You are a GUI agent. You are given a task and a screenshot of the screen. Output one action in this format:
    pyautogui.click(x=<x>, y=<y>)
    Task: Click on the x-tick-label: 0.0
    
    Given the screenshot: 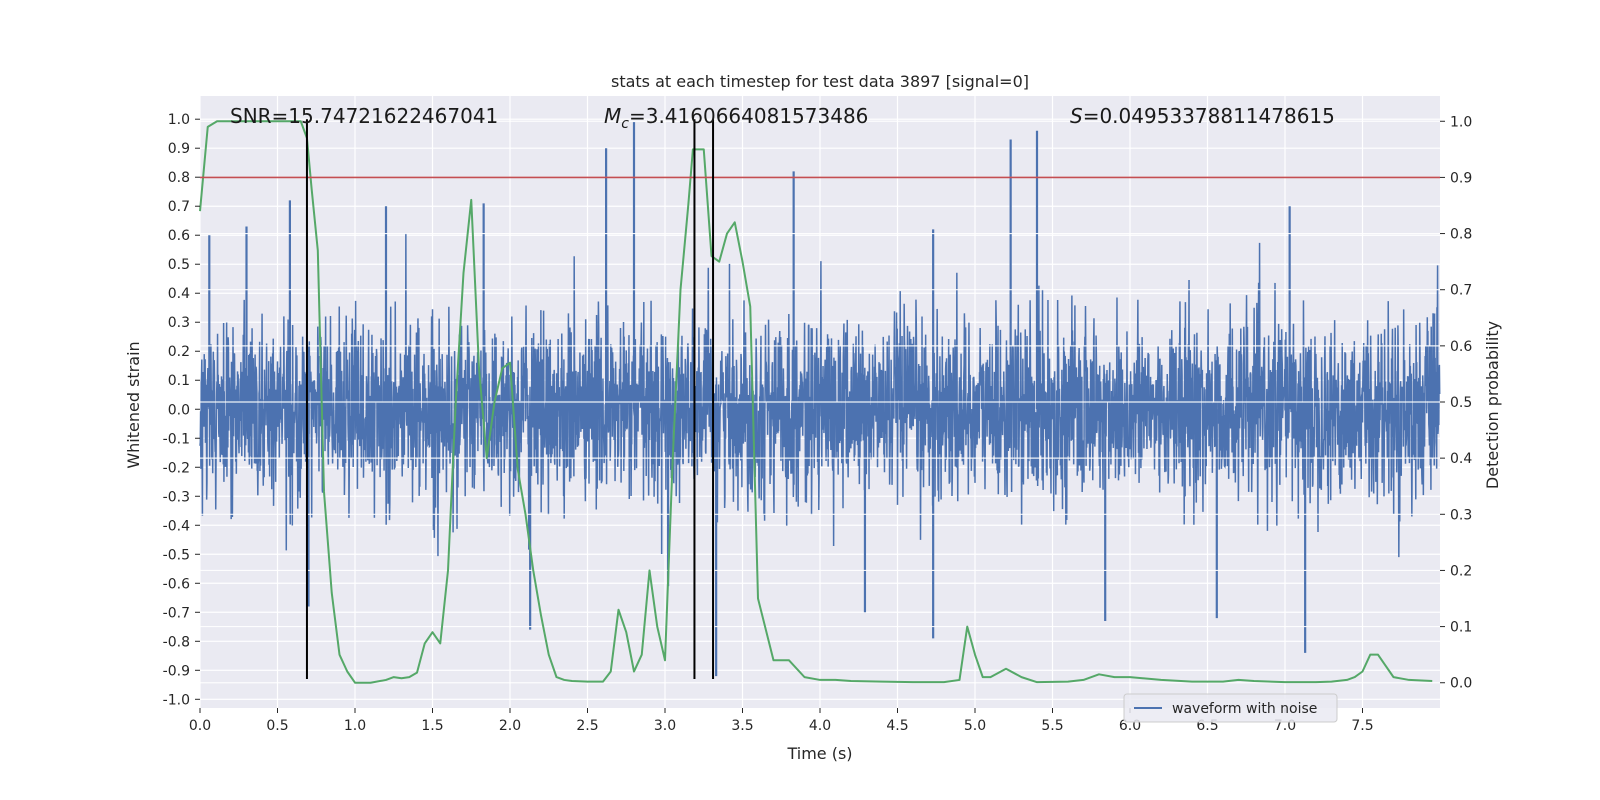 What is the action you would take?
    pyautogui.click(x=200, y=726)
    